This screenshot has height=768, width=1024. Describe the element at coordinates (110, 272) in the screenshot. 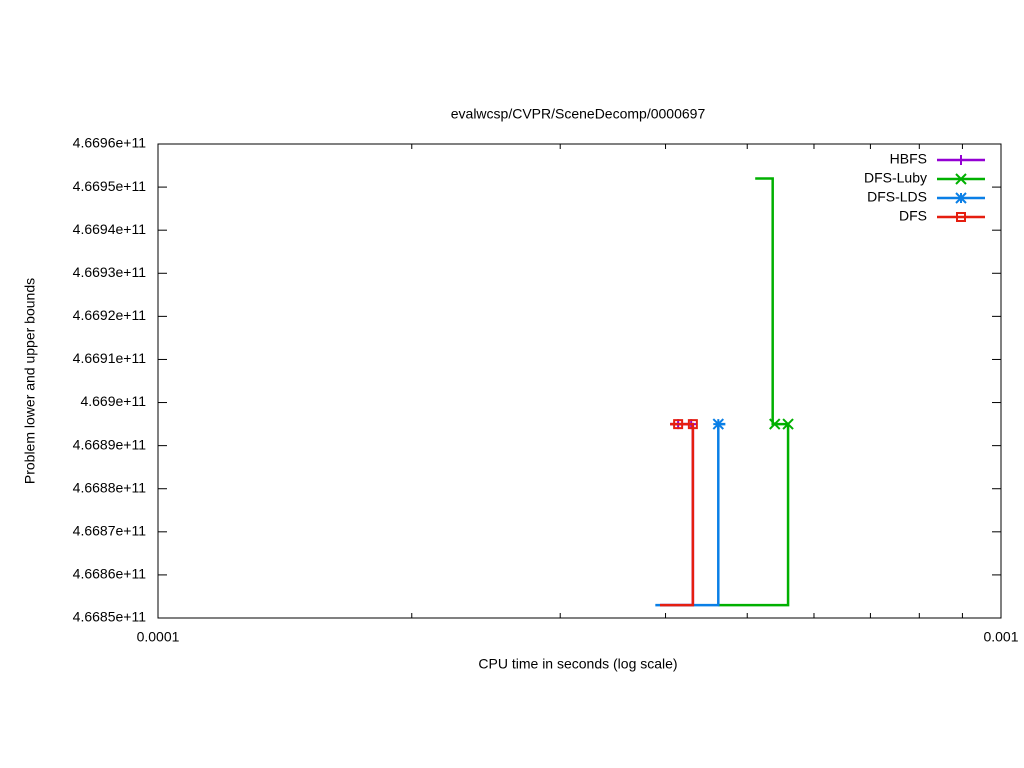

I see `y-tick-label: 4.6693e+11` at that location.